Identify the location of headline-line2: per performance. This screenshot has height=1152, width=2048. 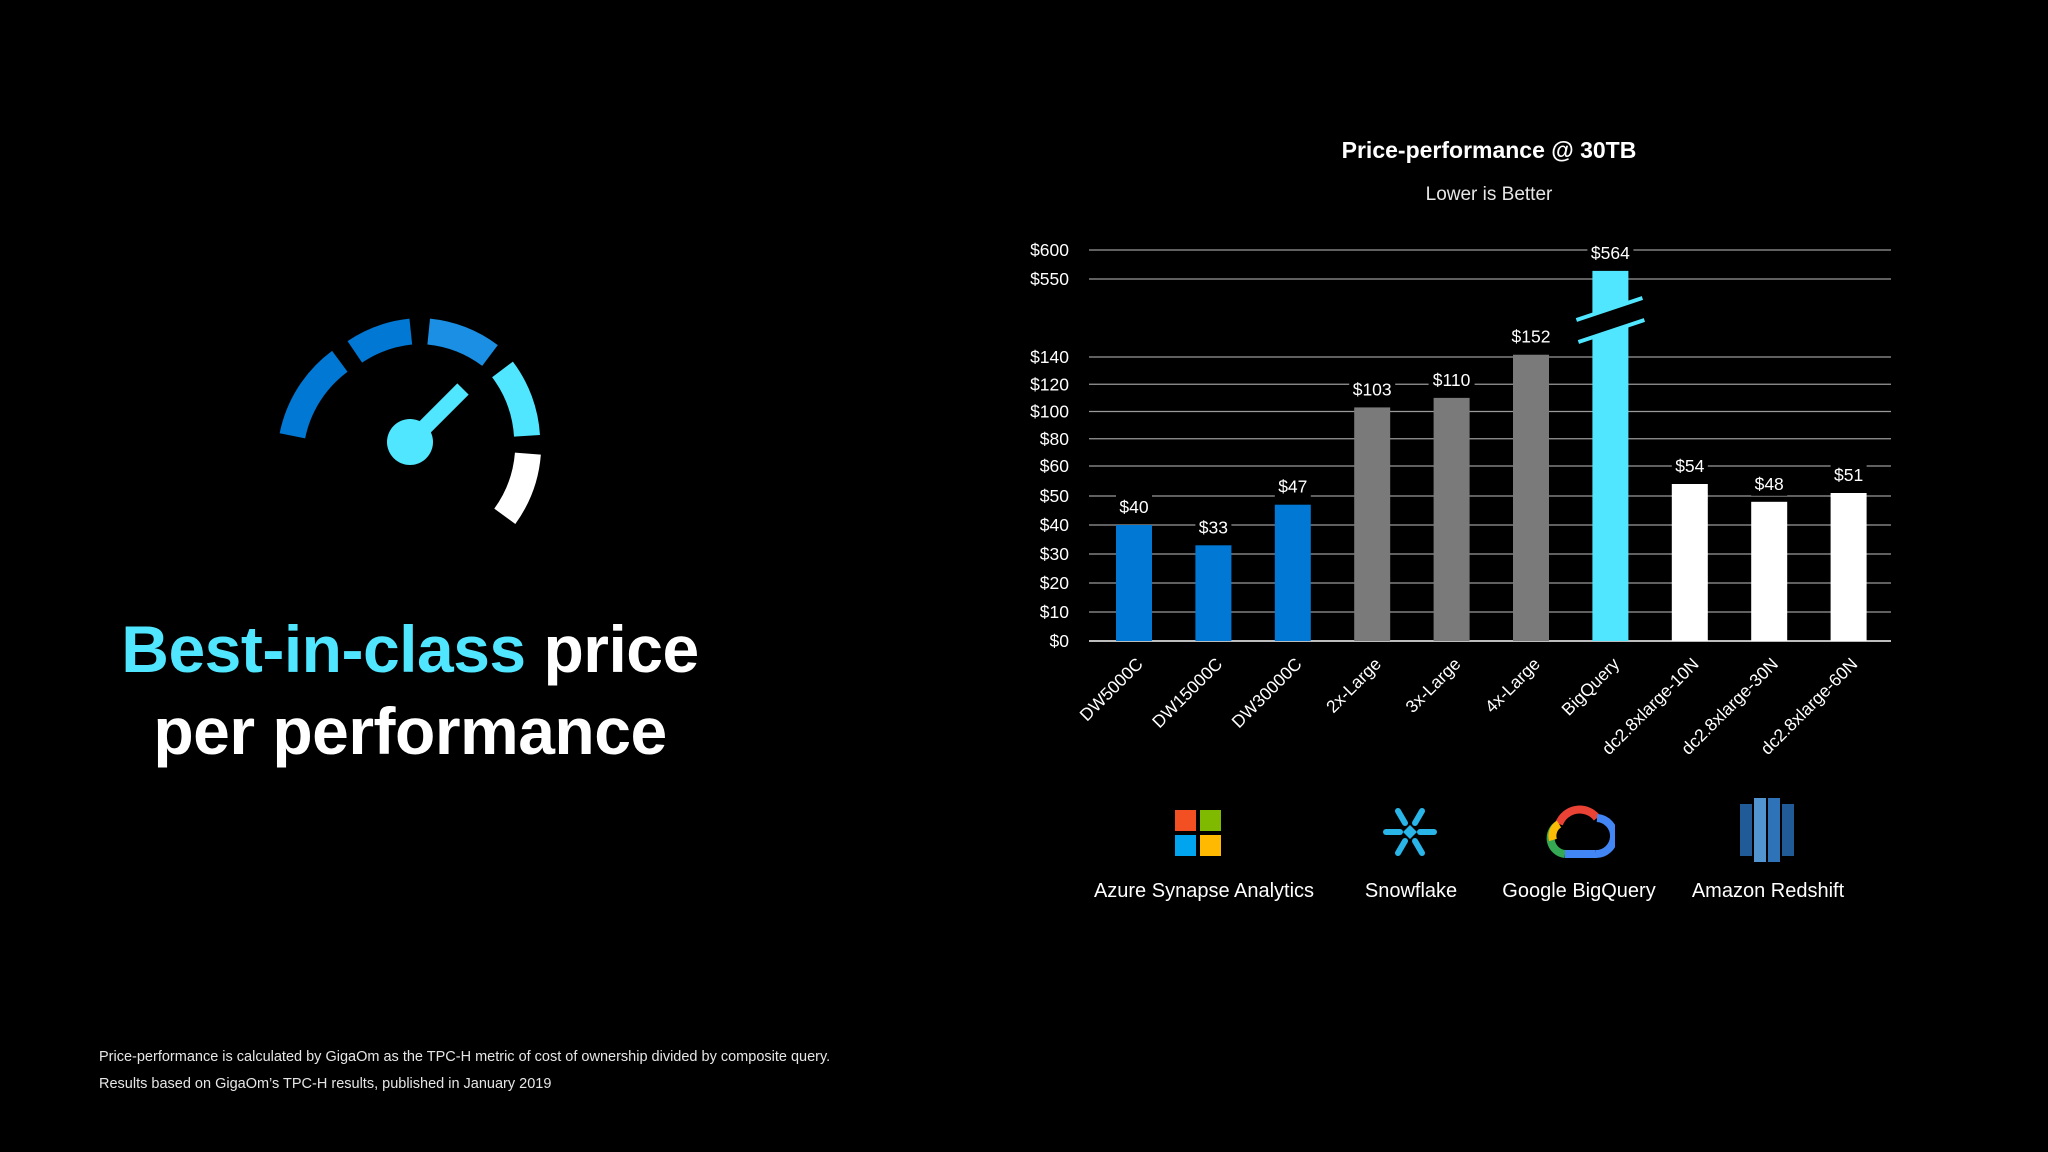
(410, 731).